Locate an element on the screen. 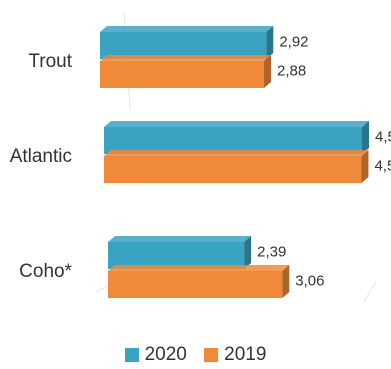 The width and height of the screenshot is (391, 369). bar-2020-atlantic is located at coordinates (233, 140).